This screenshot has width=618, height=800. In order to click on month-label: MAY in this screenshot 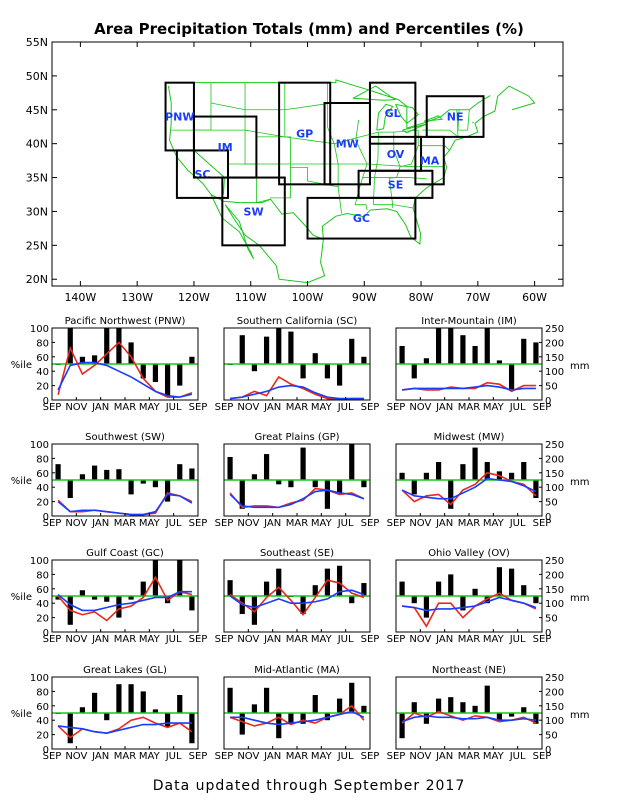, I will do `click(150, 523)`.